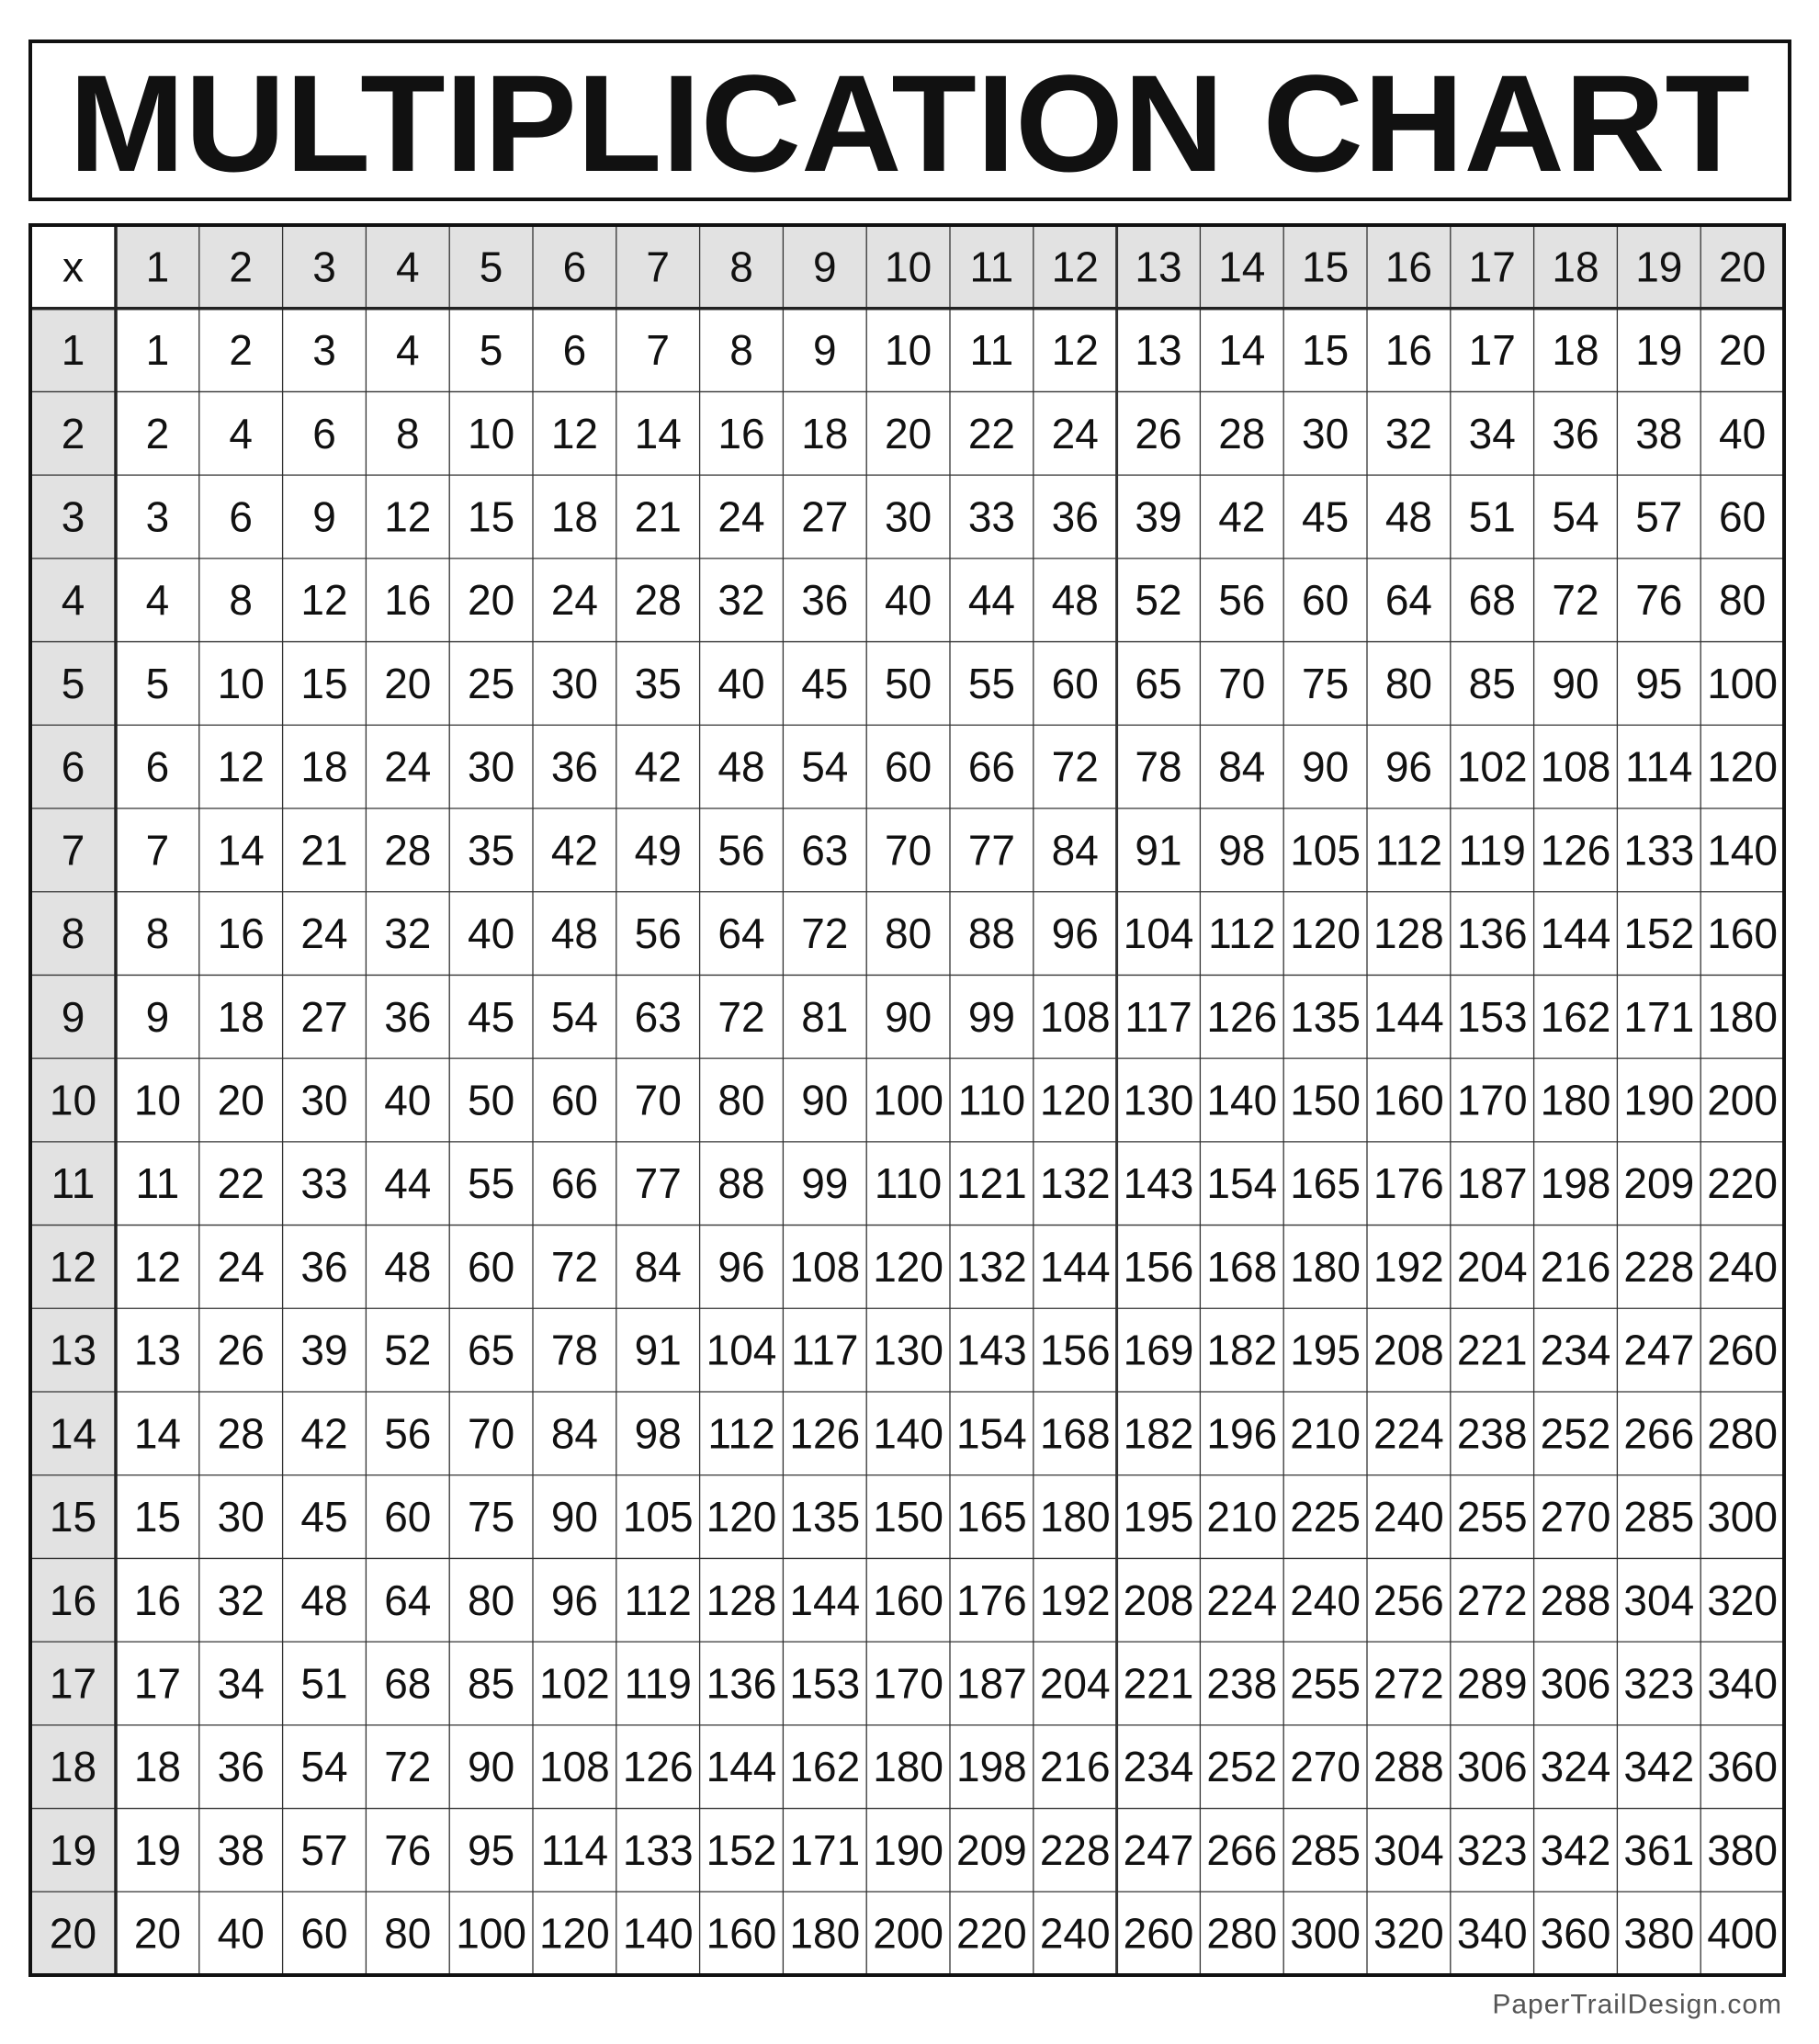  Describe the element at coordinates (323, 1517) in the screenshot. I see `product-cell: 45` at that location.